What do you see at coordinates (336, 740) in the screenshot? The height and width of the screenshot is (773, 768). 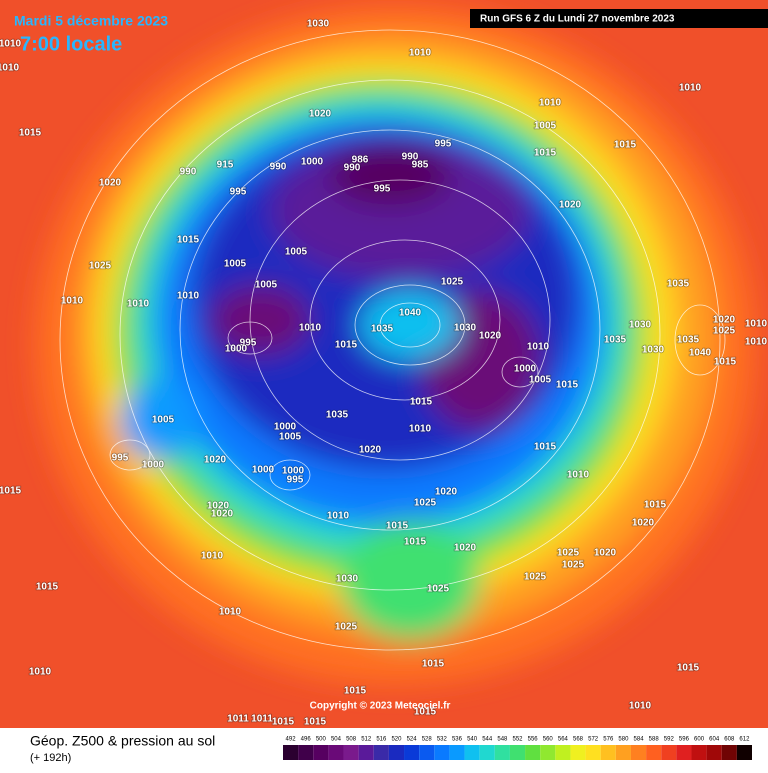 I see `scale-label: 504` at bounding box center [336, 740].